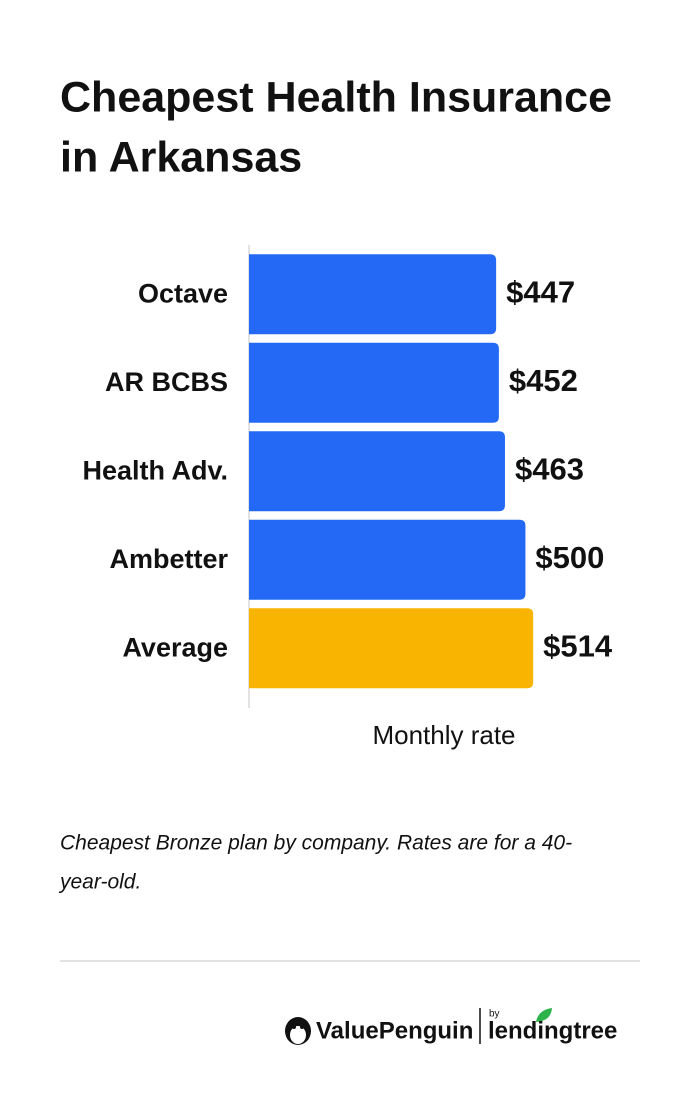 Image resolution: width=700 pixels, height=1094 pixels. I want to click on brand: ValuePenguin, so click(394, 1030).